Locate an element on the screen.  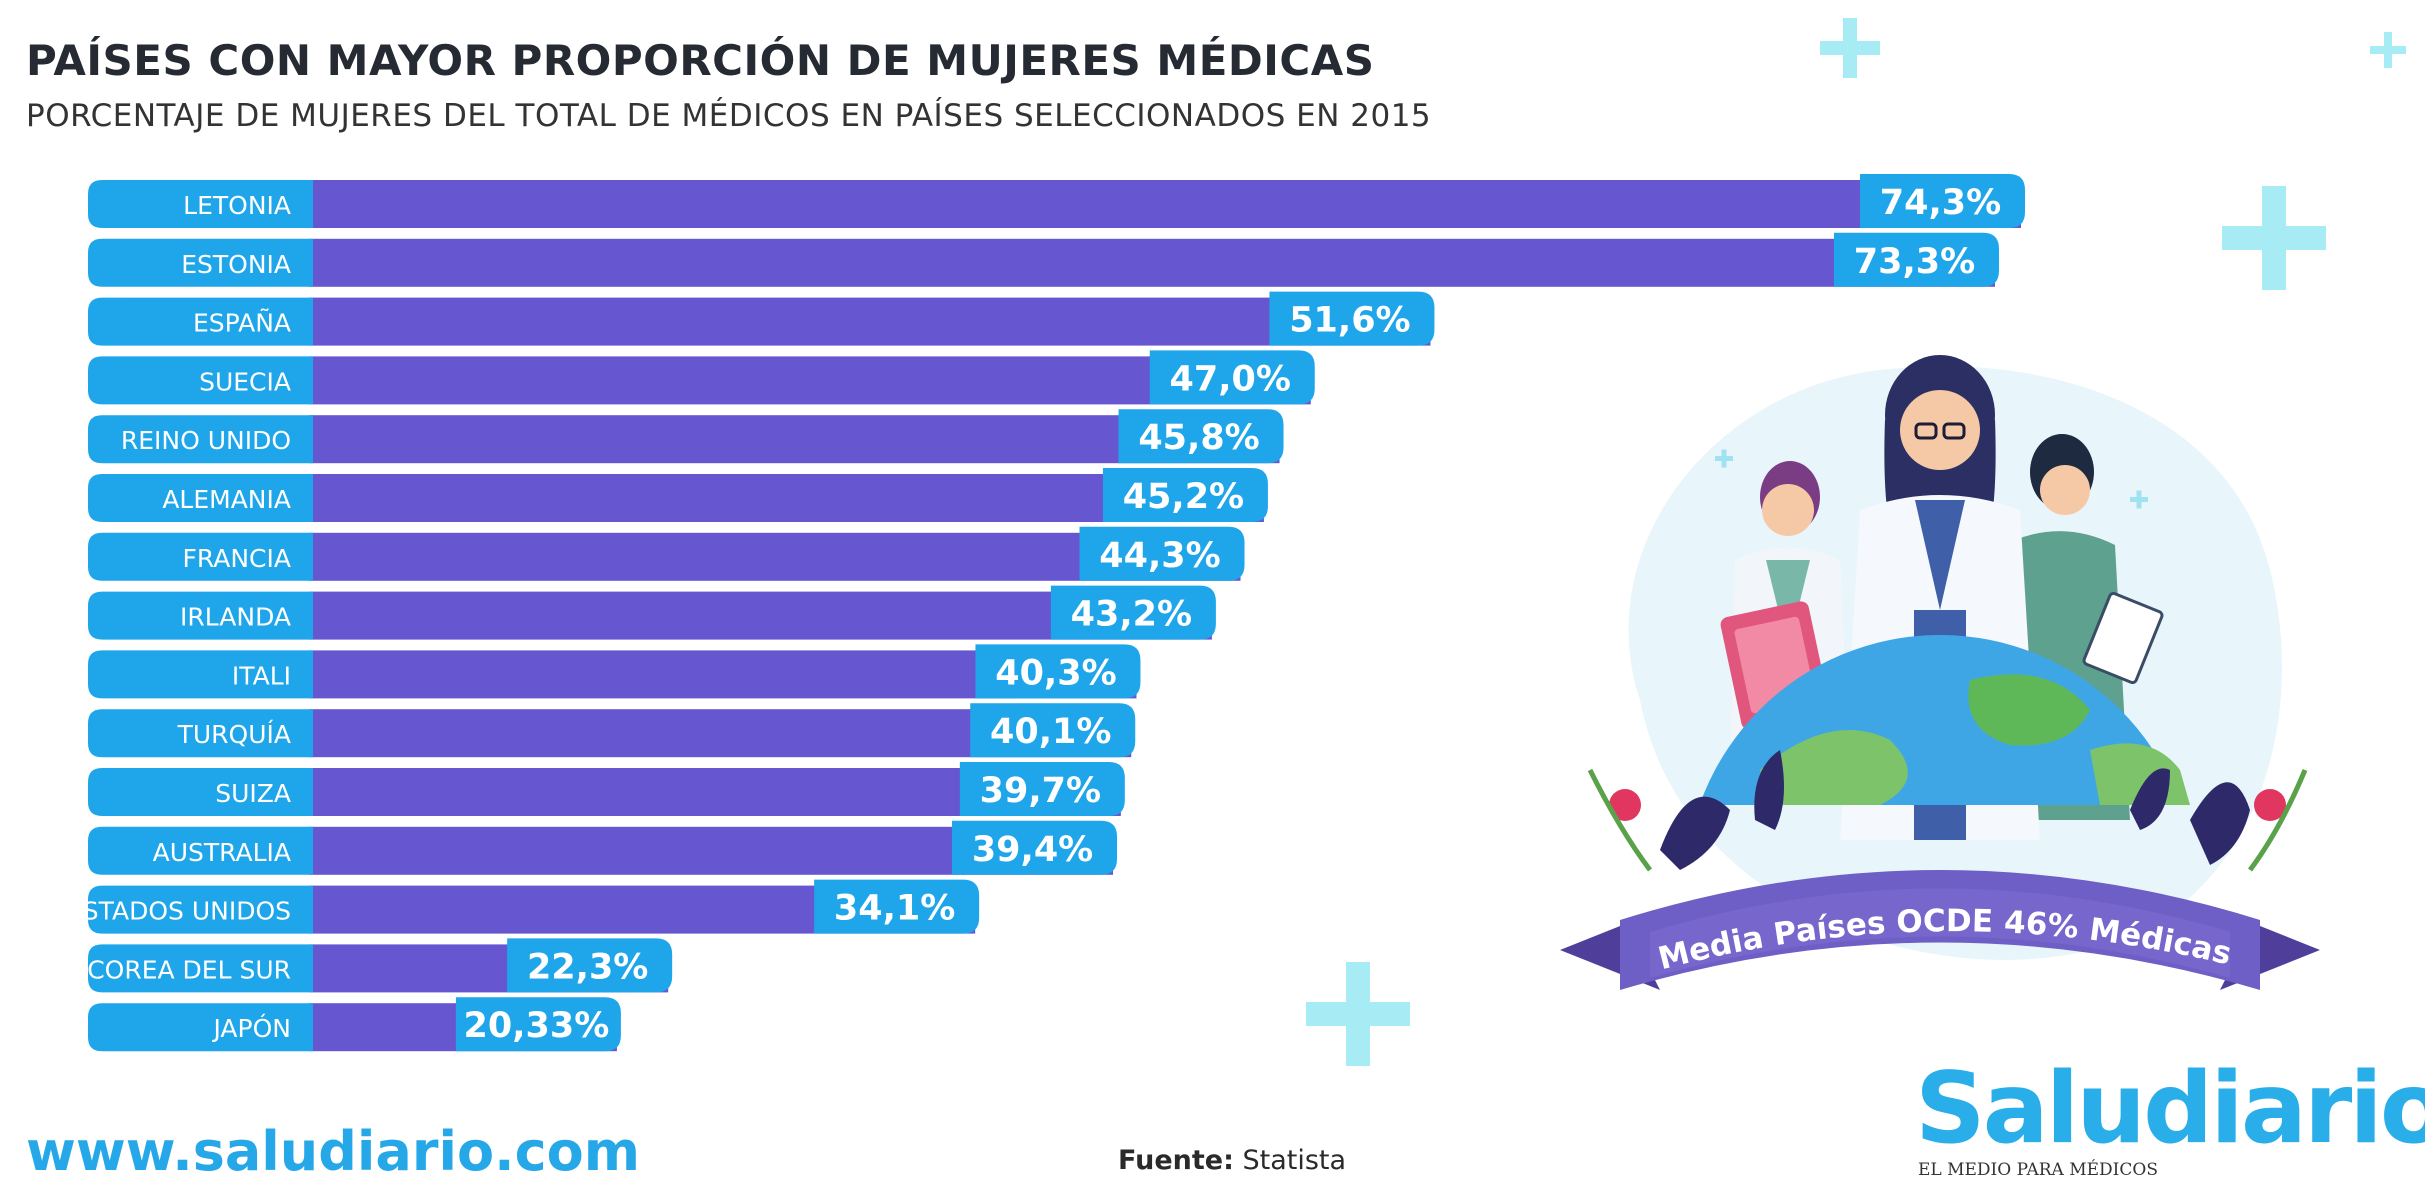
data-label: 34,1% is located at coordinates (894, 909).